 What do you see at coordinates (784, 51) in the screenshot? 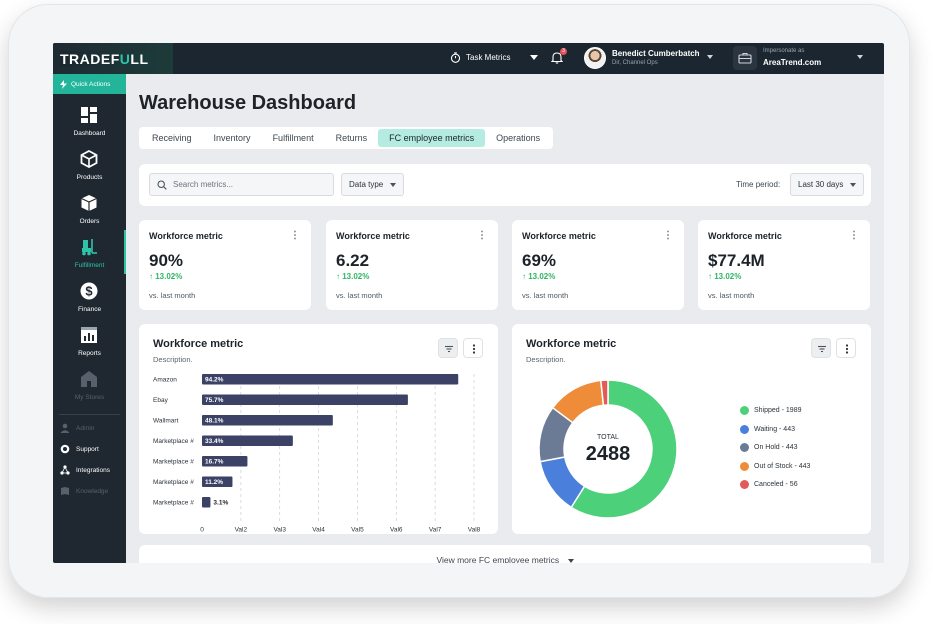
I see `impersonate-label: Impersonate as` at bounding box center [784, 51].